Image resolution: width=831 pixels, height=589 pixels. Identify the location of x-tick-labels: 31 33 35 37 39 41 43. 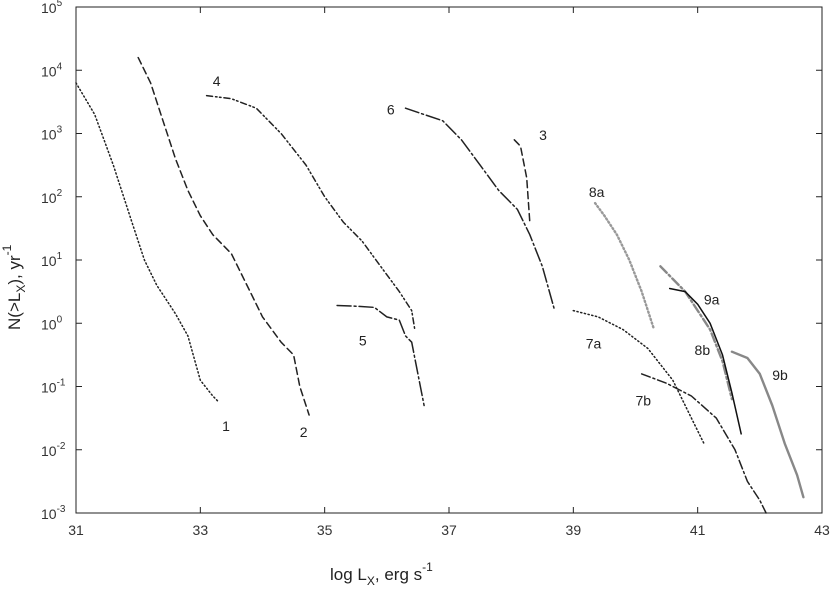
(449, 530).